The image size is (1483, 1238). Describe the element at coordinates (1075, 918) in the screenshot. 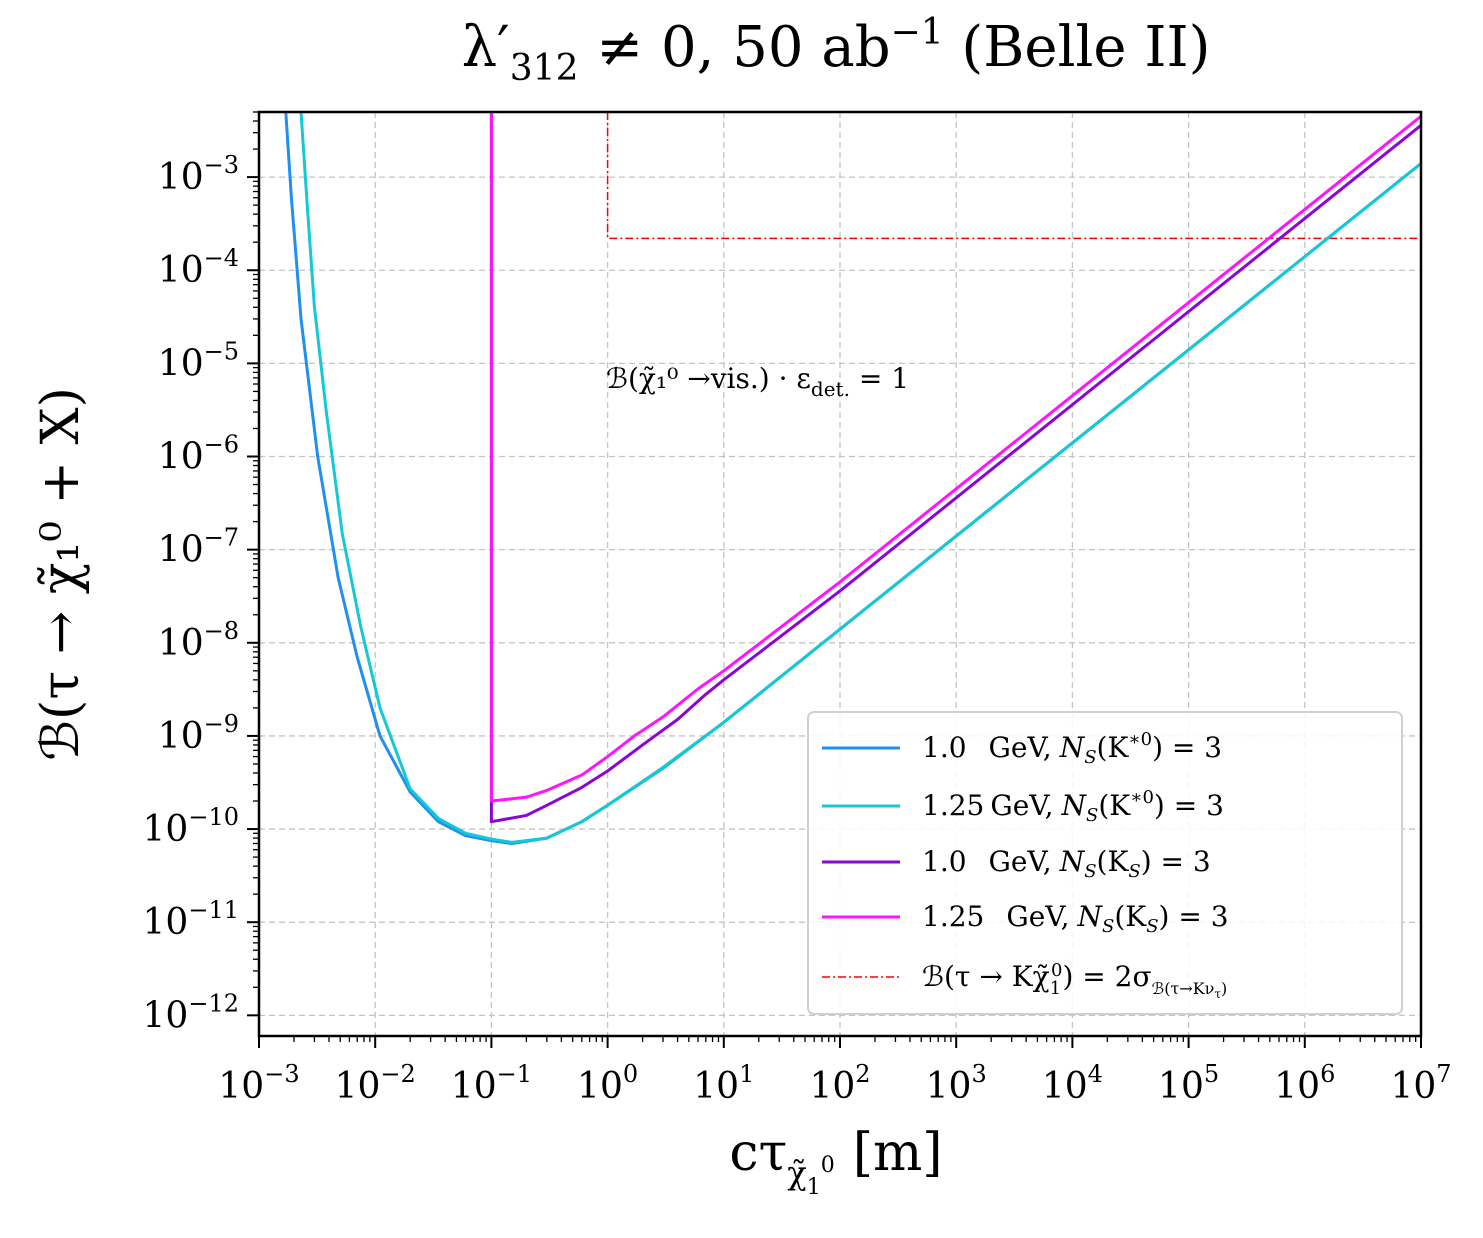

I see `legend-label-s4: 1.25 GeV, NS(KS) = 3` at that location.